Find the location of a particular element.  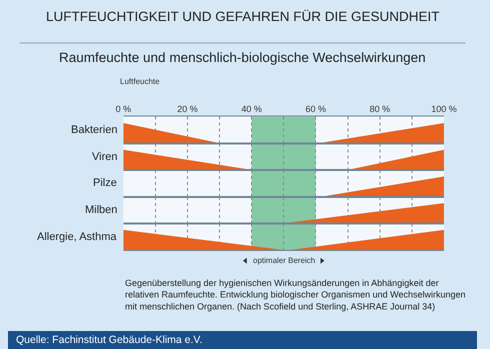

x-tick-label: 80 % is located at coordinates (380, 109).